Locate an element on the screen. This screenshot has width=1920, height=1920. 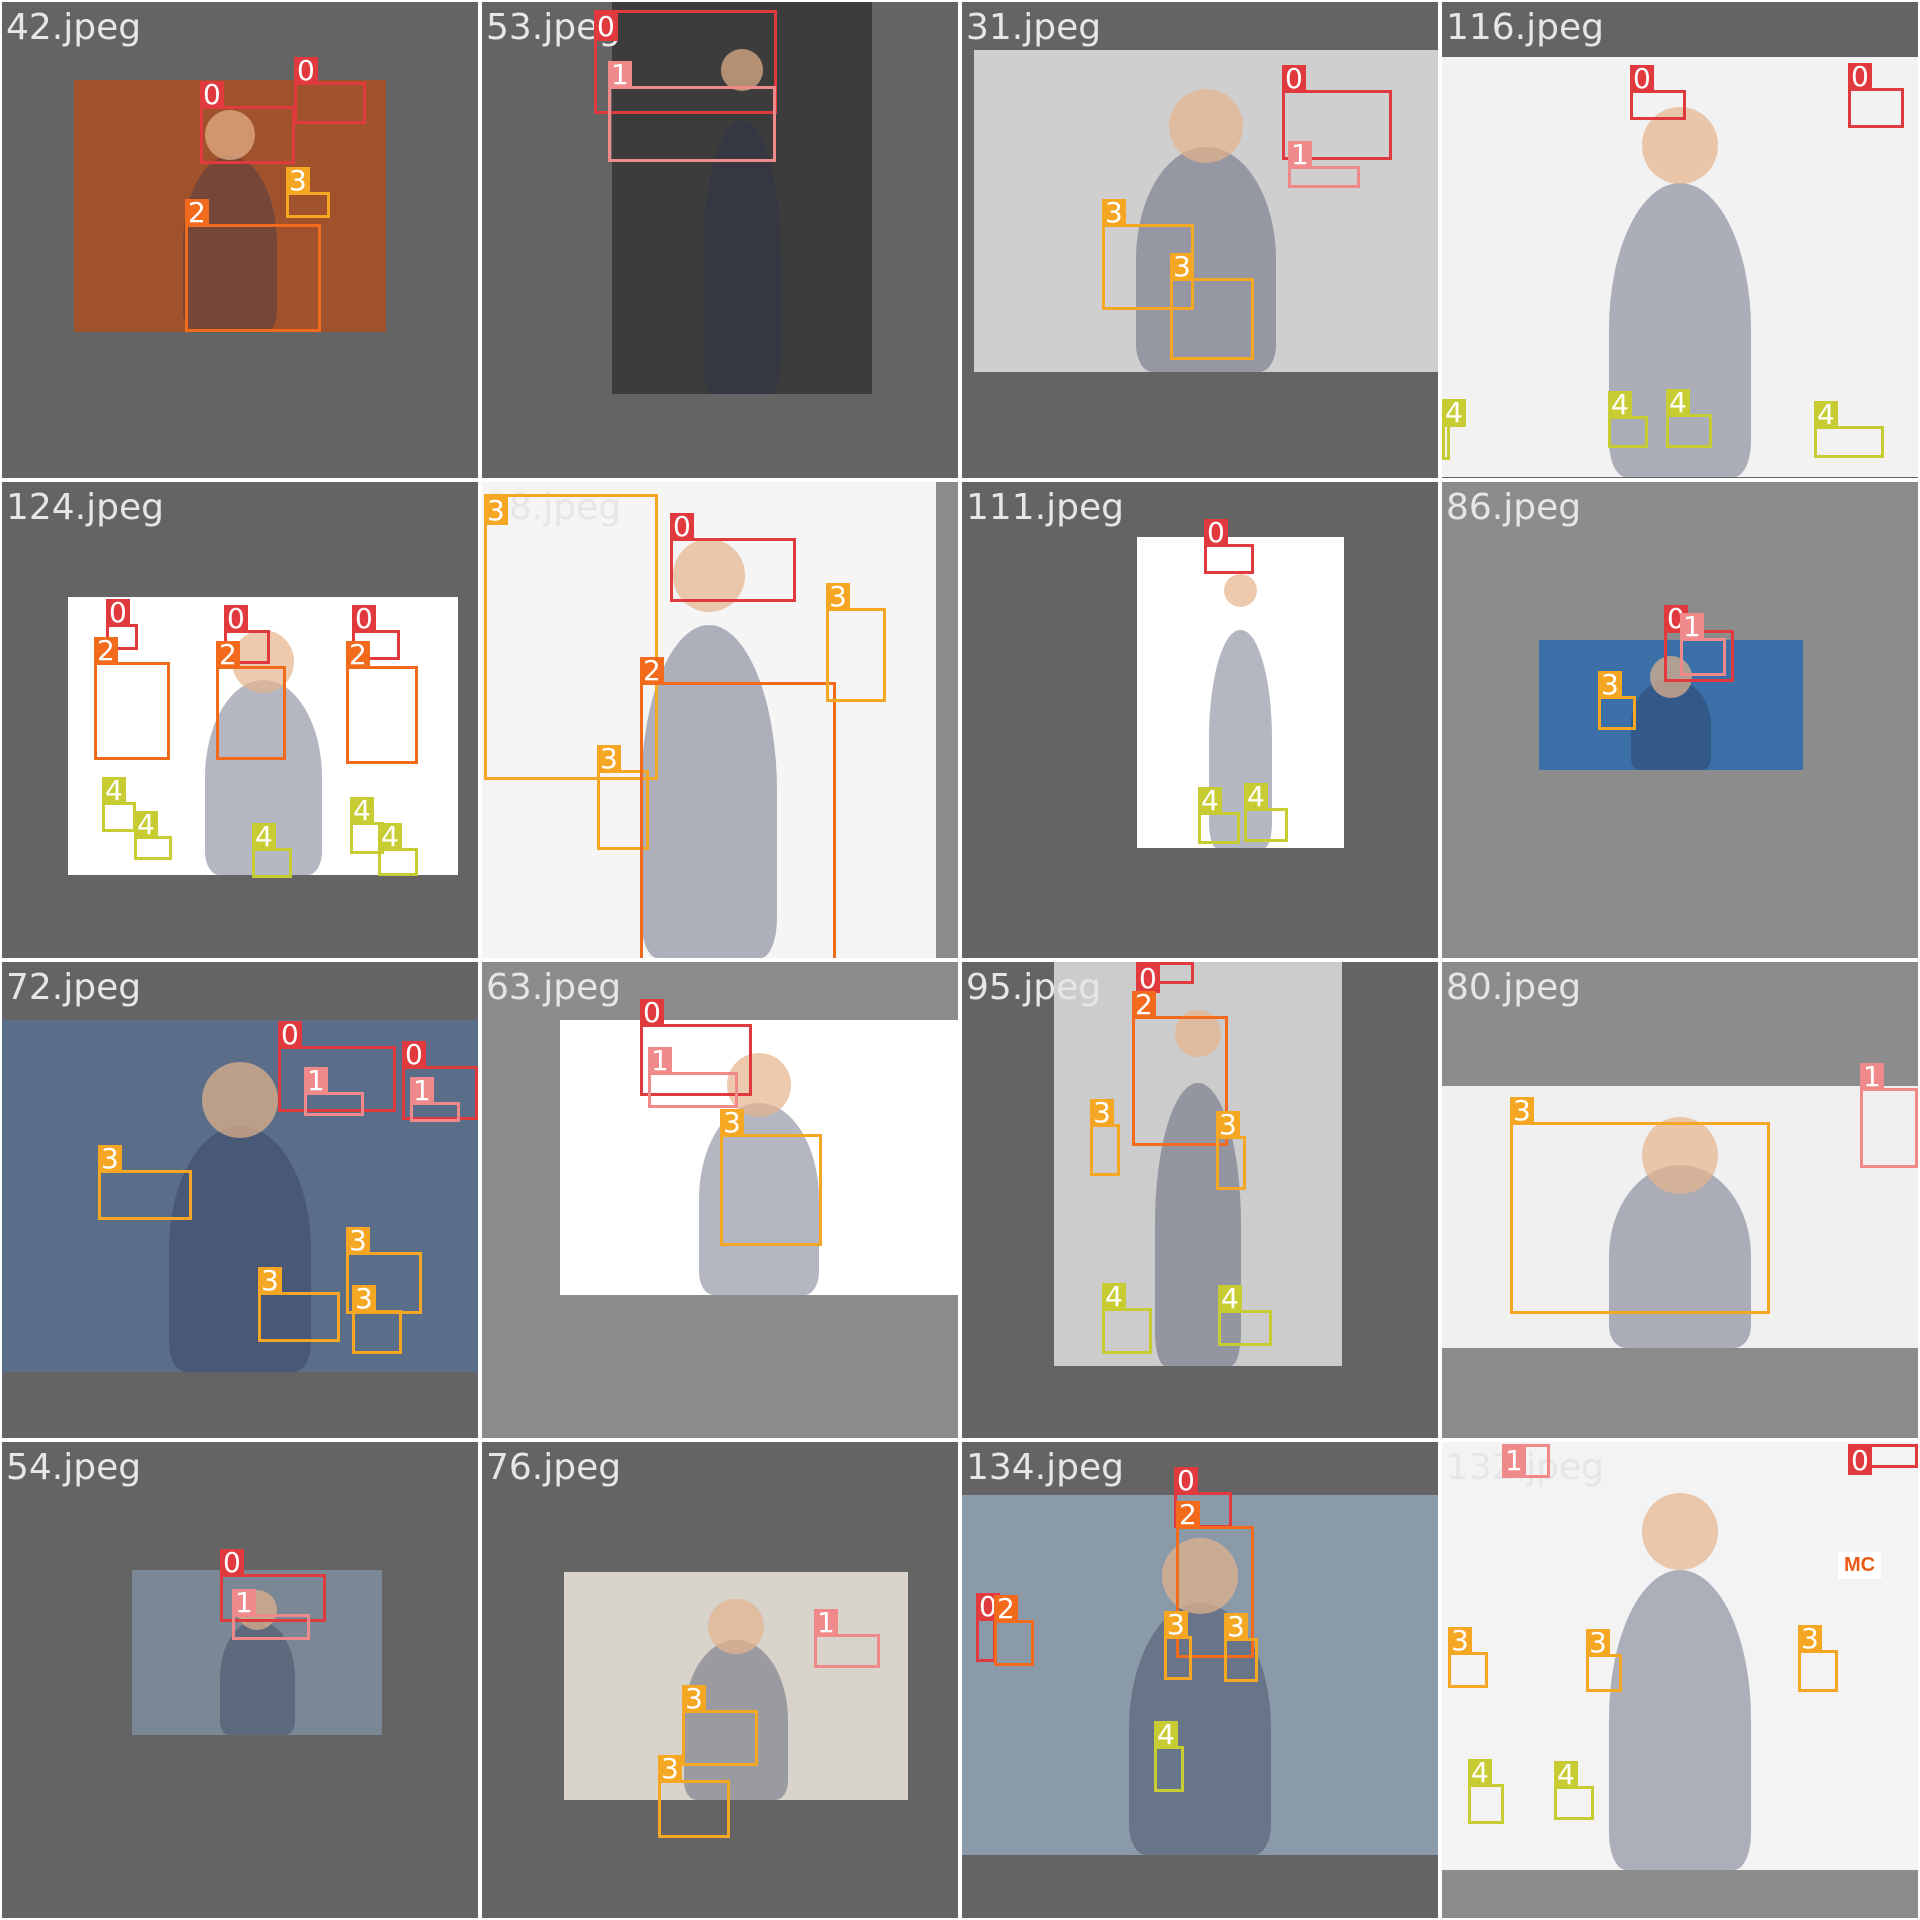
tile-filename: 63.jpeg is located at coordinates (554, 987).